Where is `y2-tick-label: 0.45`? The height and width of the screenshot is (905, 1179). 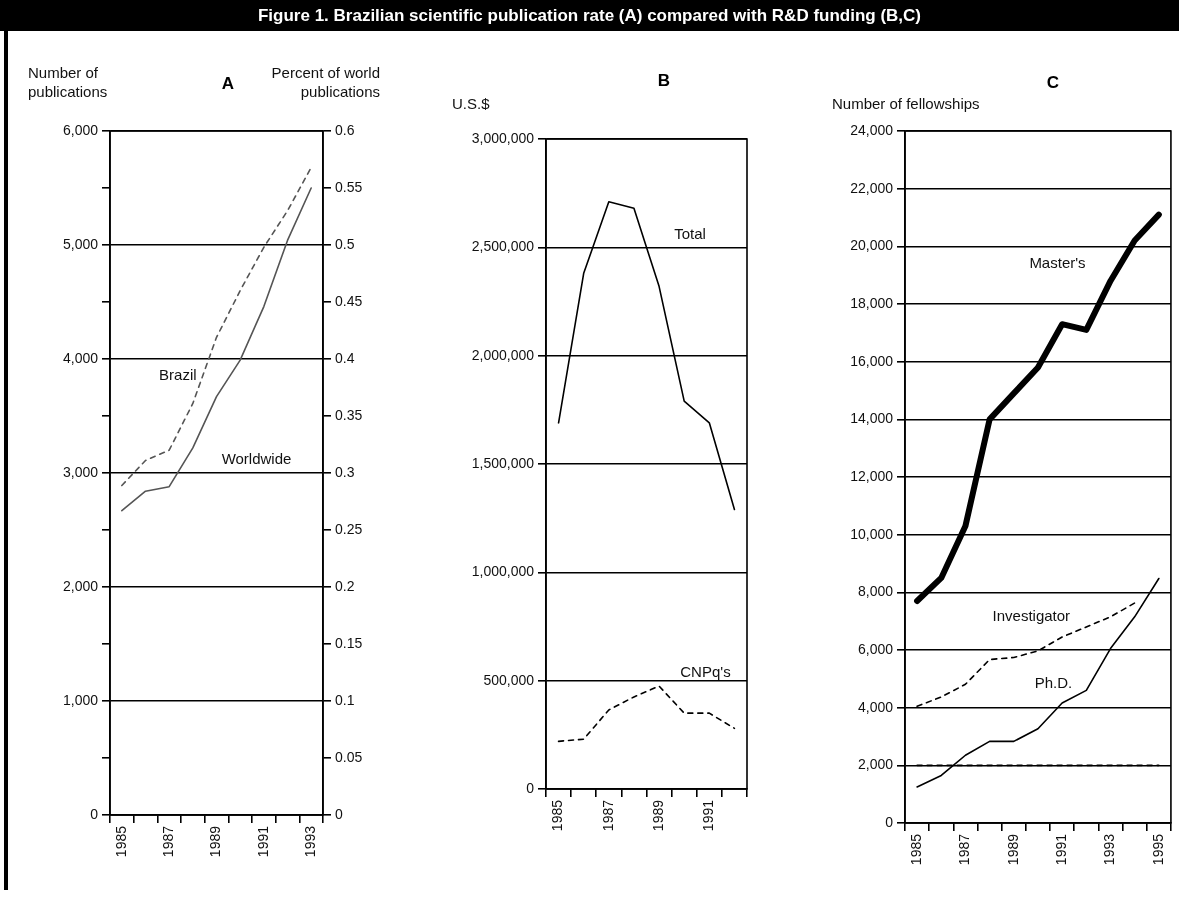
y2-tick-label: 0.45 is located at coordinates (349, 300).